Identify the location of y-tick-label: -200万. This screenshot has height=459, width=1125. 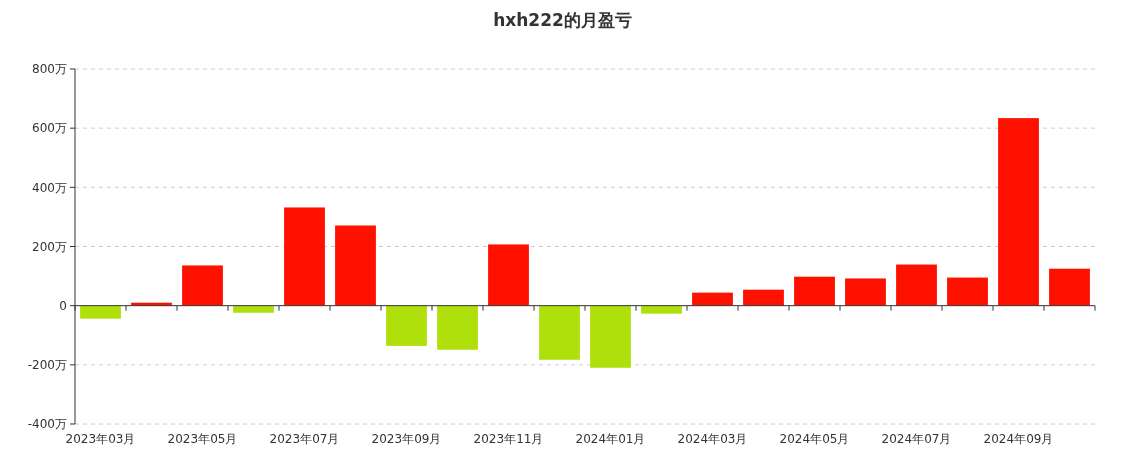
(47, 365).